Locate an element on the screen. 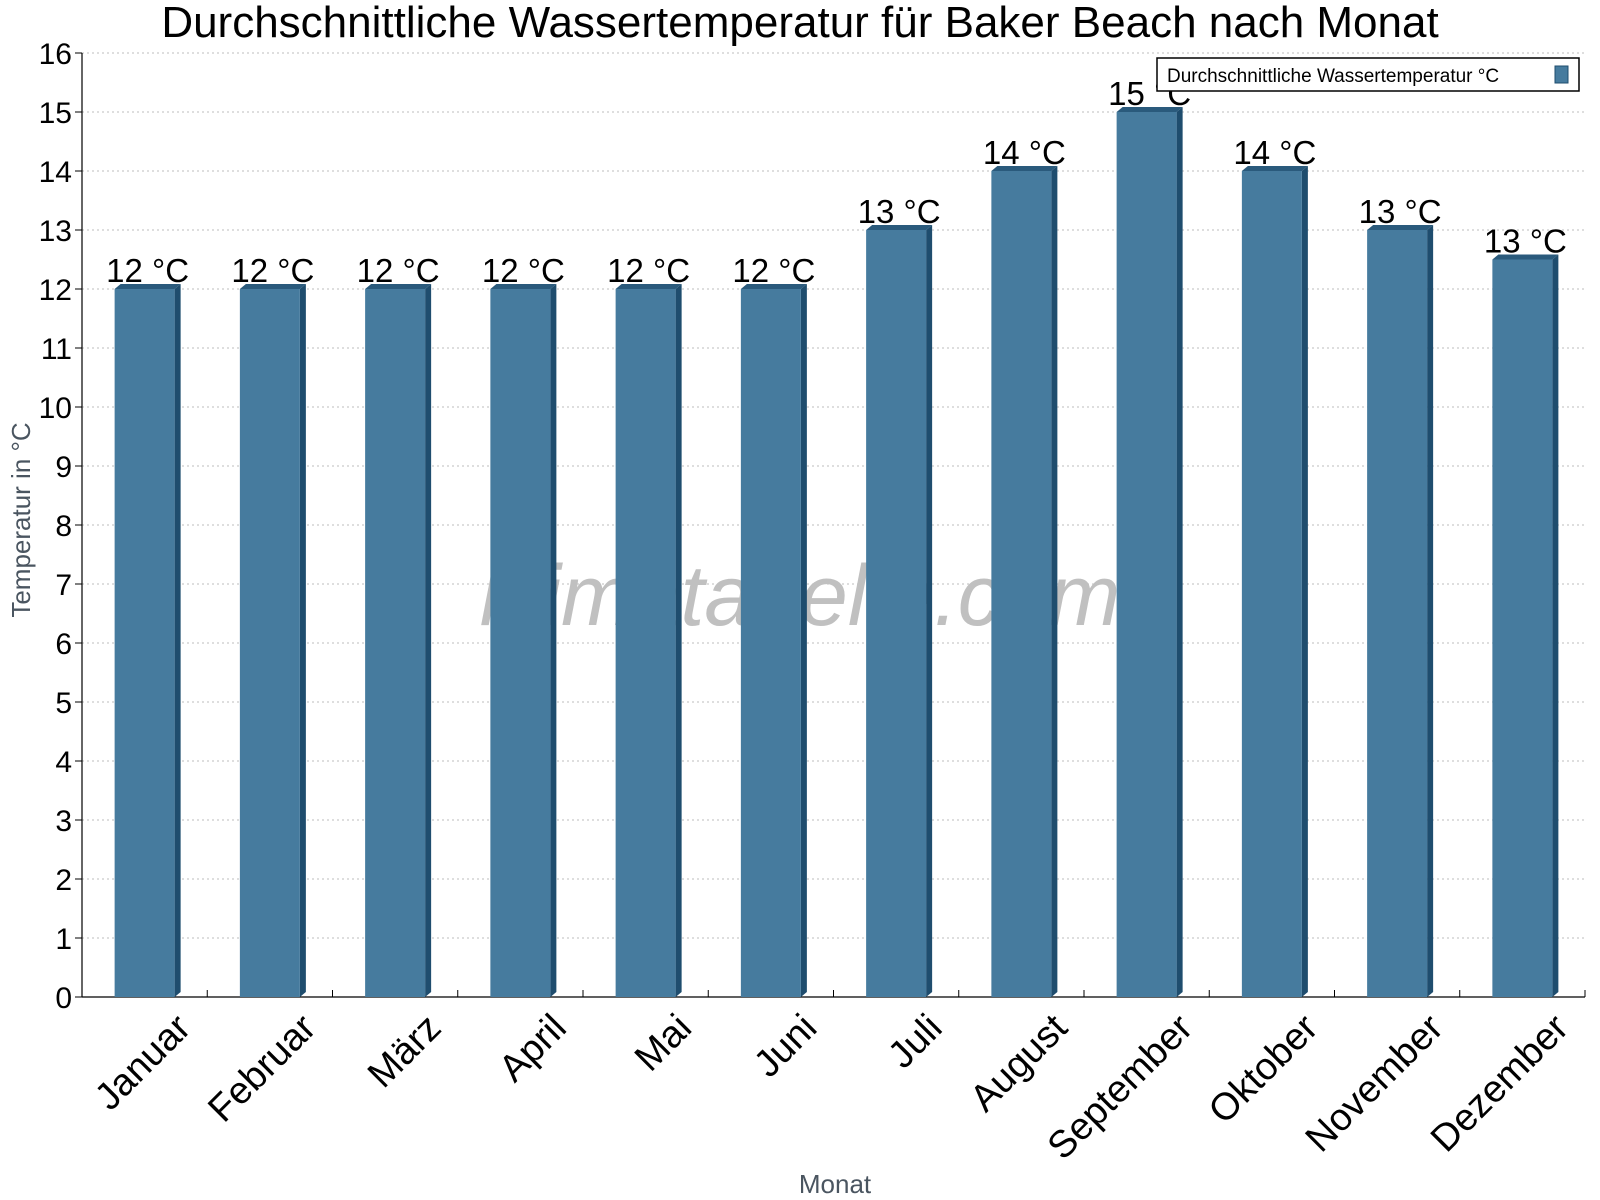  y-tick-label: 16 is located at coordinates (55, 54).